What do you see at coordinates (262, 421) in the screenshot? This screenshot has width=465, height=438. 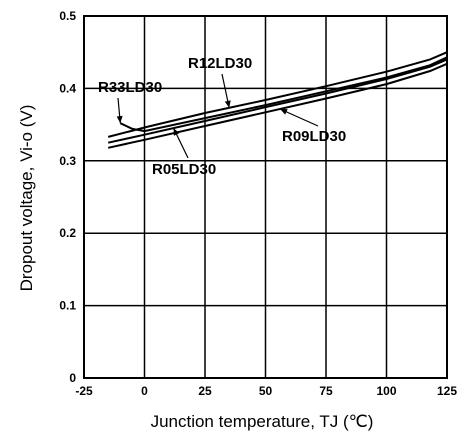 I see `x-axis-label: Junction temperature, TJ (℃)` at bounding box center [262, 421].